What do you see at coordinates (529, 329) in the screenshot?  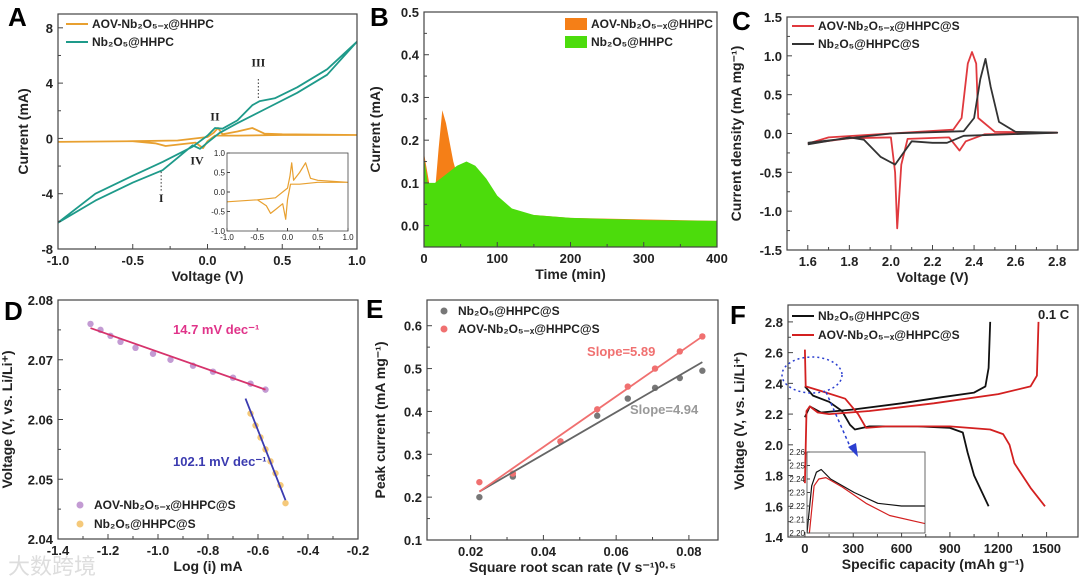 I see `legend-label: AOV-Nb₂O₅₋ₓ@HHPC@S` at bounding box center [529, 329].